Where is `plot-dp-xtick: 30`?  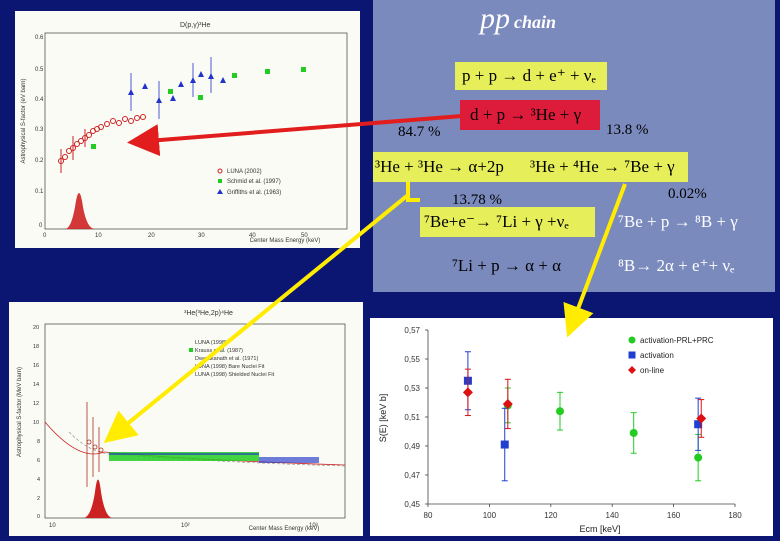
plot-dp-xtick: 30 is located at coordinates (201, 236).